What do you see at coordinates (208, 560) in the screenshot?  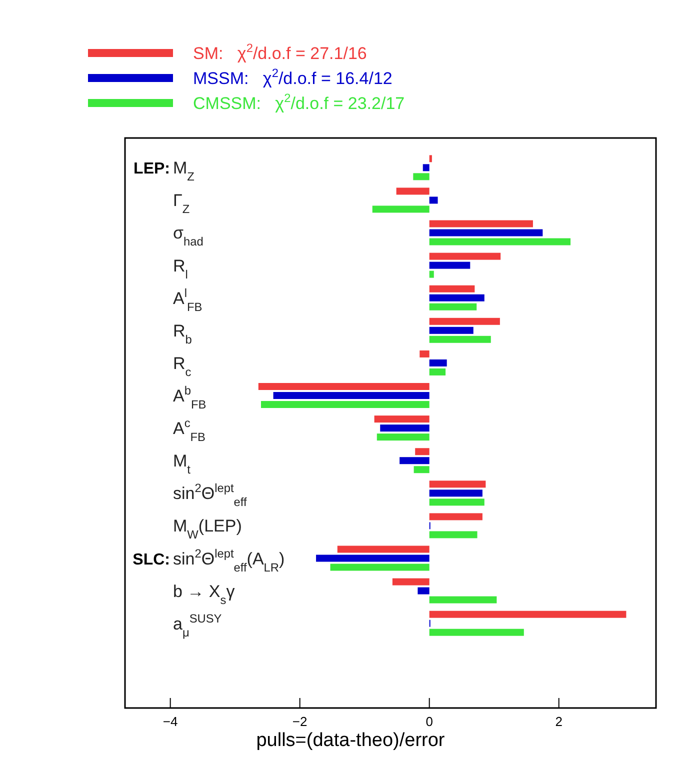 I see `category-label: SLC: sin$^{2}$Θ$^{lept}$$_{eff}$(A$_{LR}$)` at bounding box center [208, 560].